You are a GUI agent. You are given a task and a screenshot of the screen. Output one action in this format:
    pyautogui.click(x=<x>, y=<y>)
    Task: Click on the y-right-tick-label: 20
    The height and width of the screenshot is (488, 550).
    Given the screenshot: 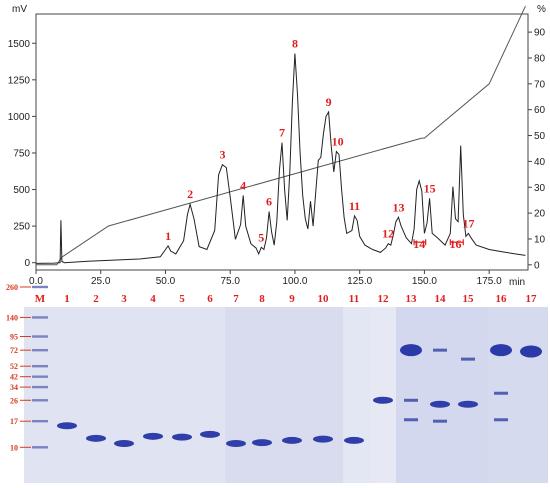 What is the action you would take?
    pyautogui.click(x=540, y=214)
    